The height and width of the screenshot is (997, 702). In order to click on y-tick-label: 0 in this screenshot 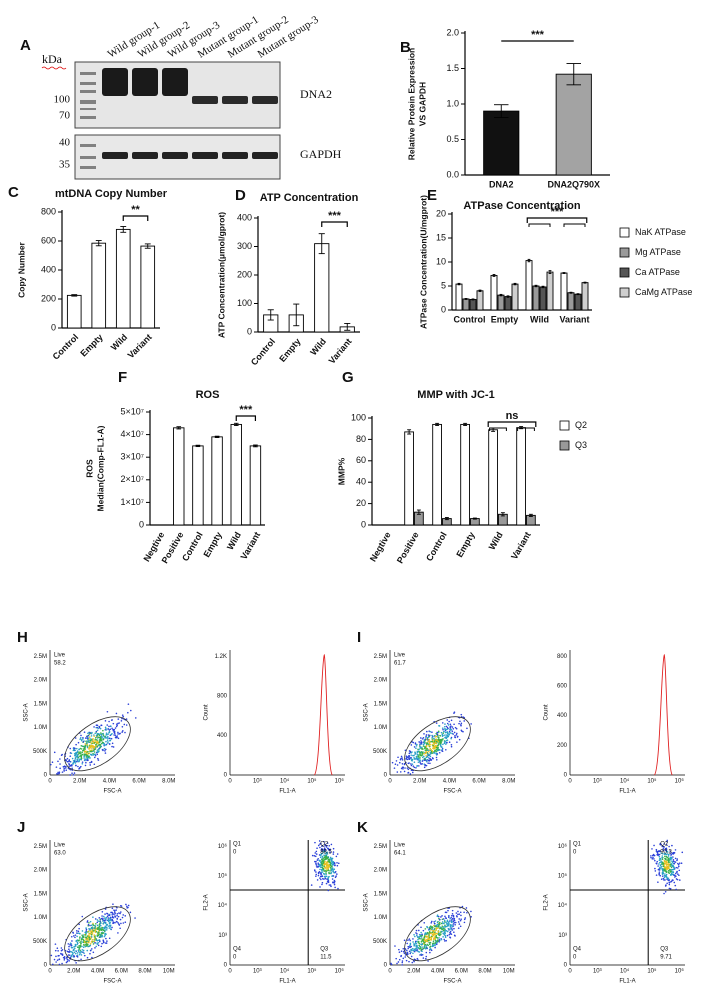, I will do `click(443, 309)`.